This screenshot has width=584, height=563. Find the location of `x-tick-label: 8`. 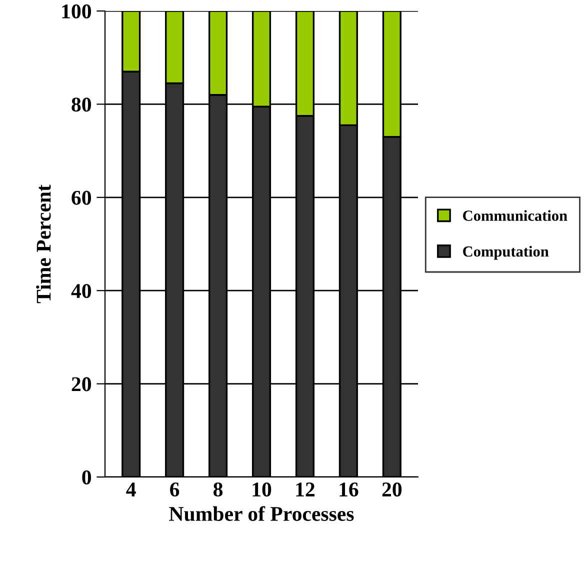

x-tick-label: 8 is located at coordinates (218, 489).